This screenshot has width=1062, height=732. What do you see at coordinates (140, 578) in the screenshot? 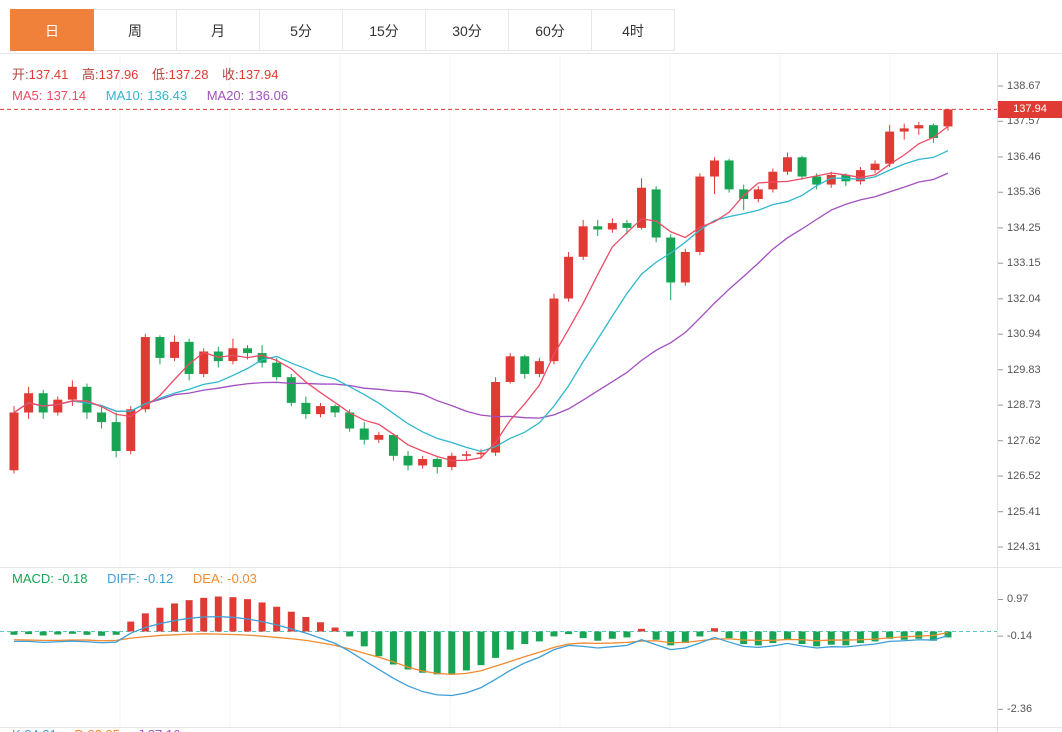
I see `diff-value-legend: DIFF: -0.12` at bounding box center [140, 578].